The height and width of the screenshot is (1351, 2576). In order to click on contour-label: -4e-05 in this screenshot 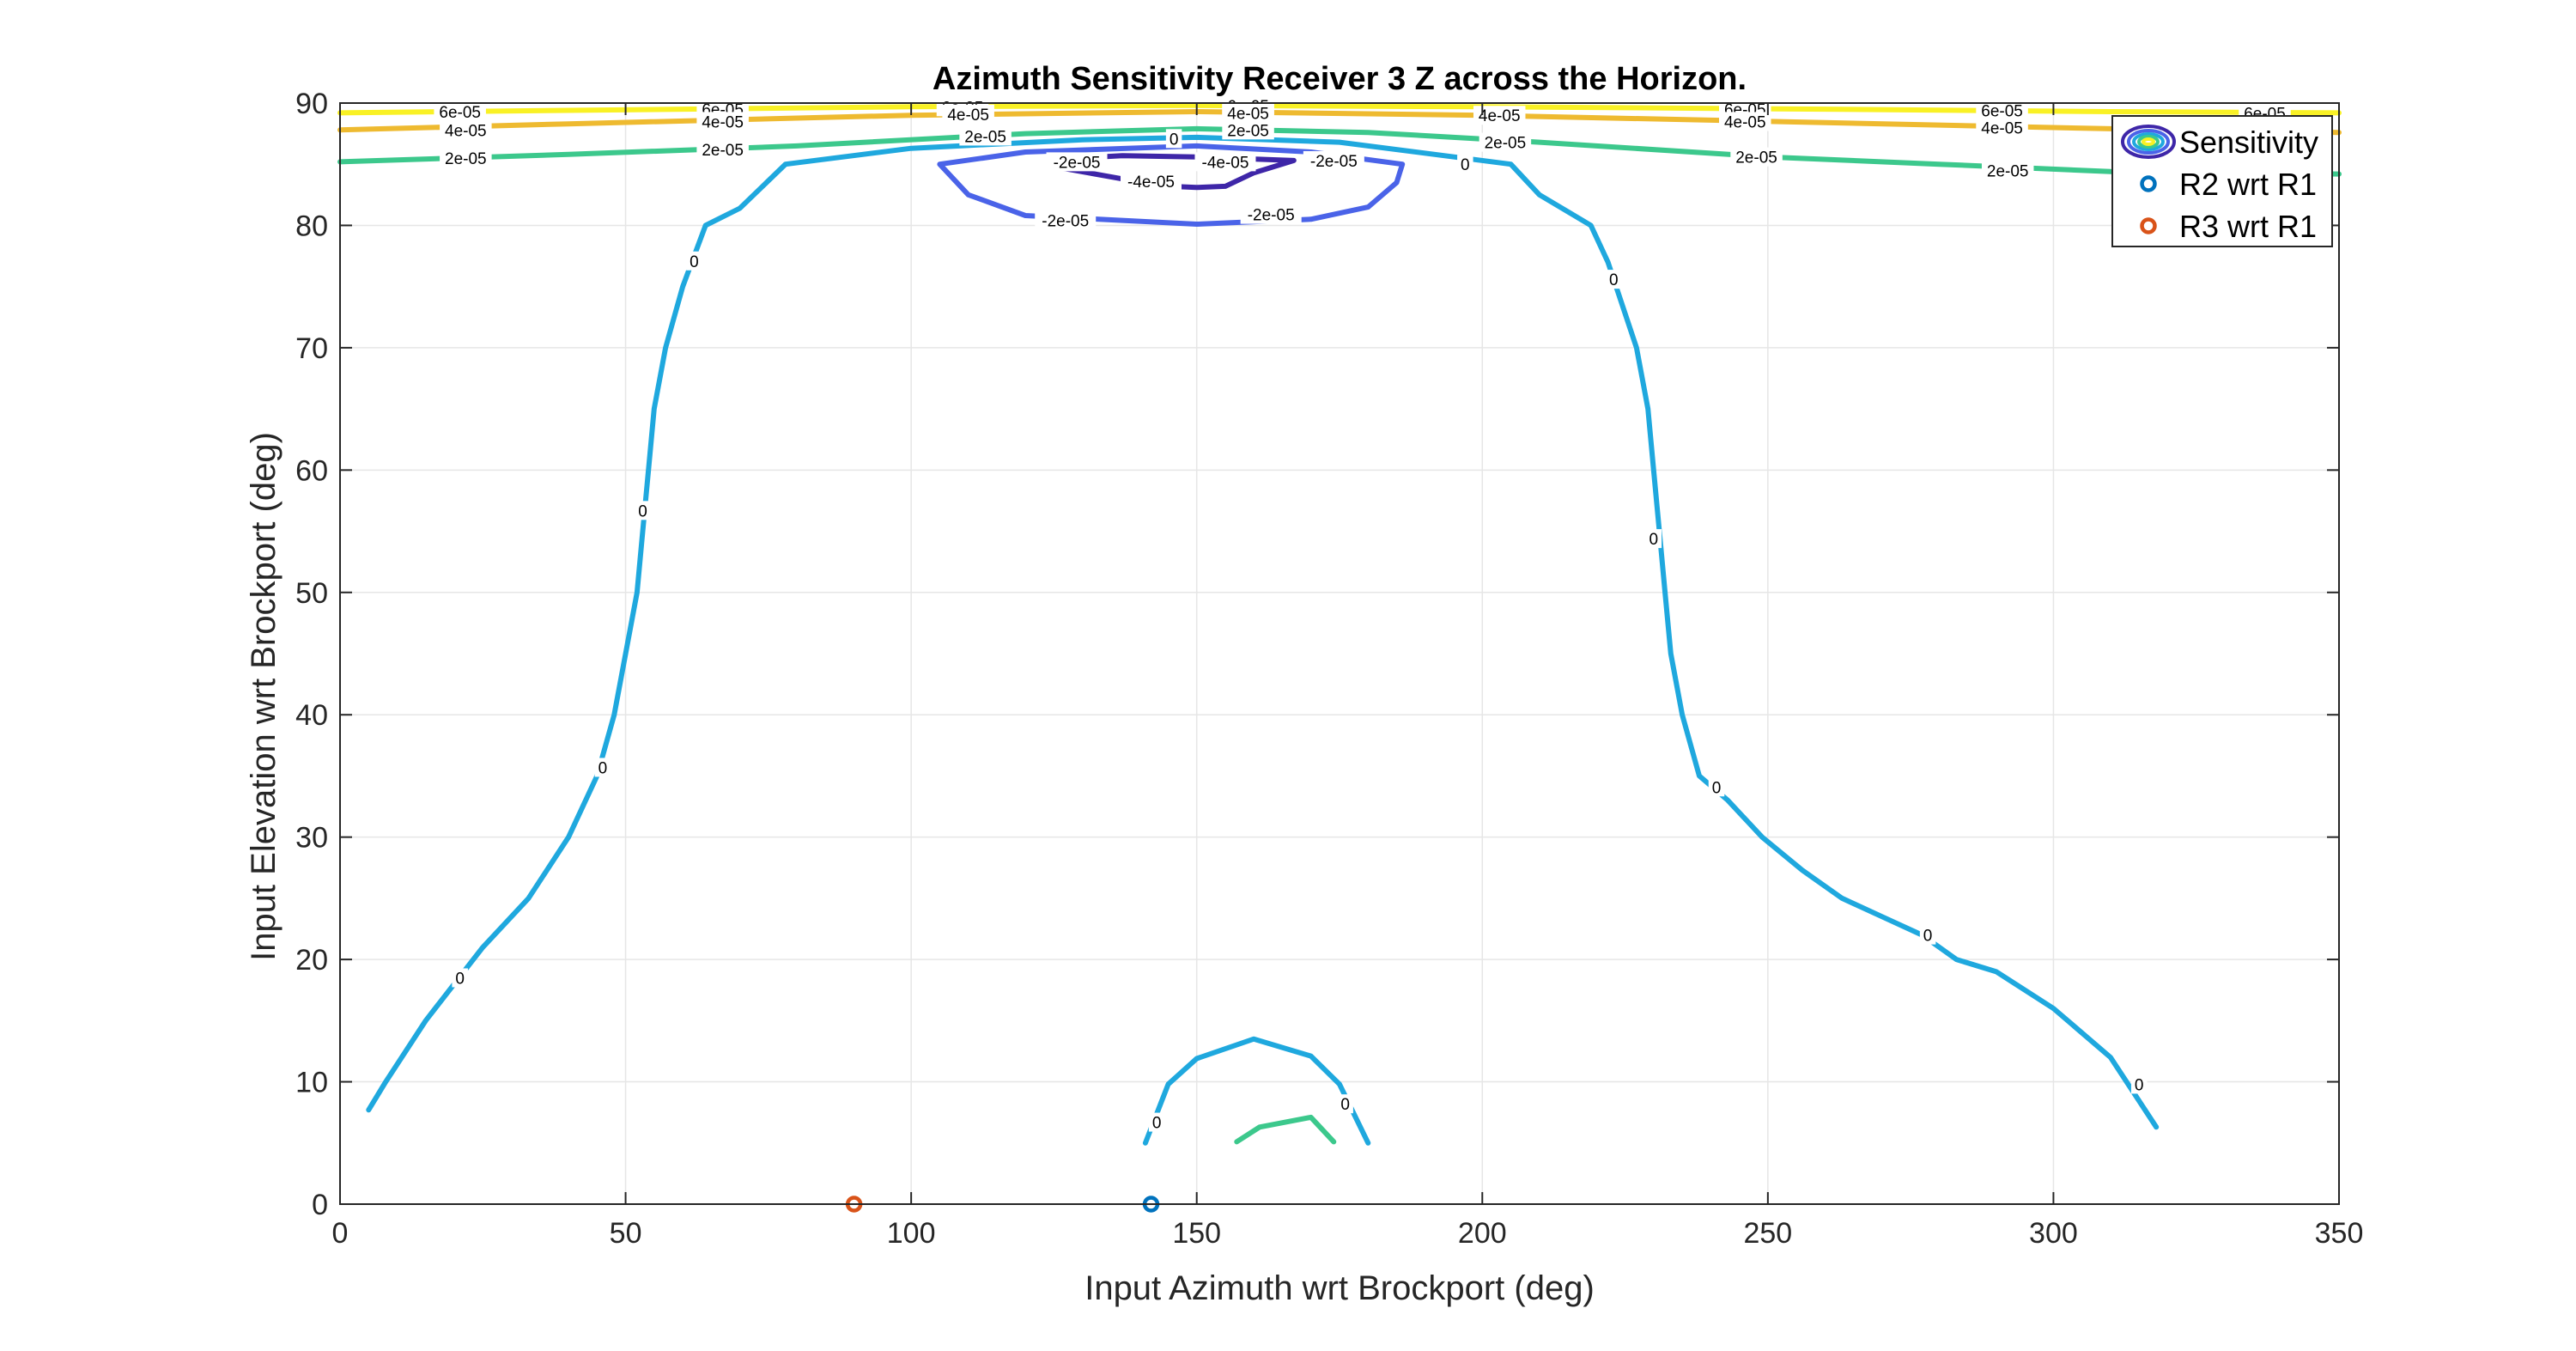, I will do `click(1151, 182)`.